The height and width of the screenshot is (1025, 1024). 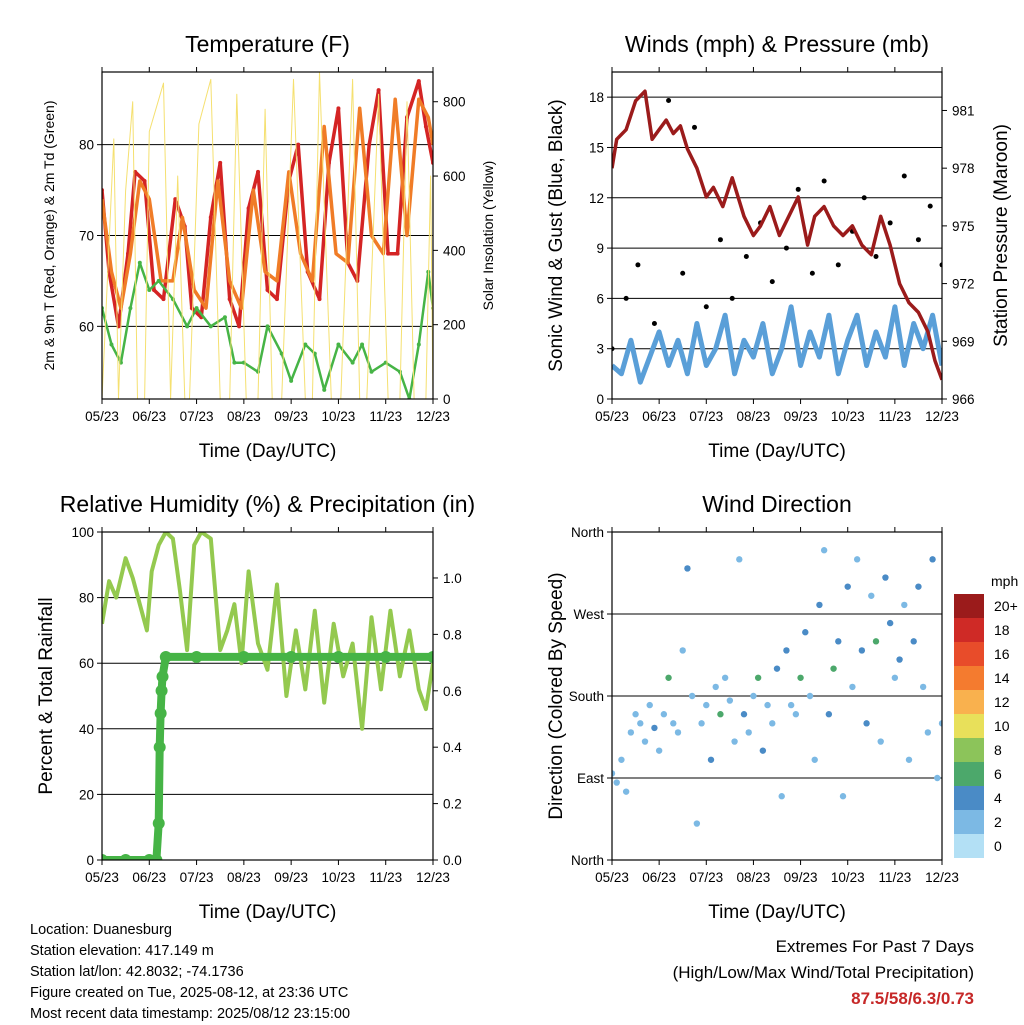 I want to click on y-axis-label: Sonic Wind & Gust (Blue, Black), so click(x=556, y=235).